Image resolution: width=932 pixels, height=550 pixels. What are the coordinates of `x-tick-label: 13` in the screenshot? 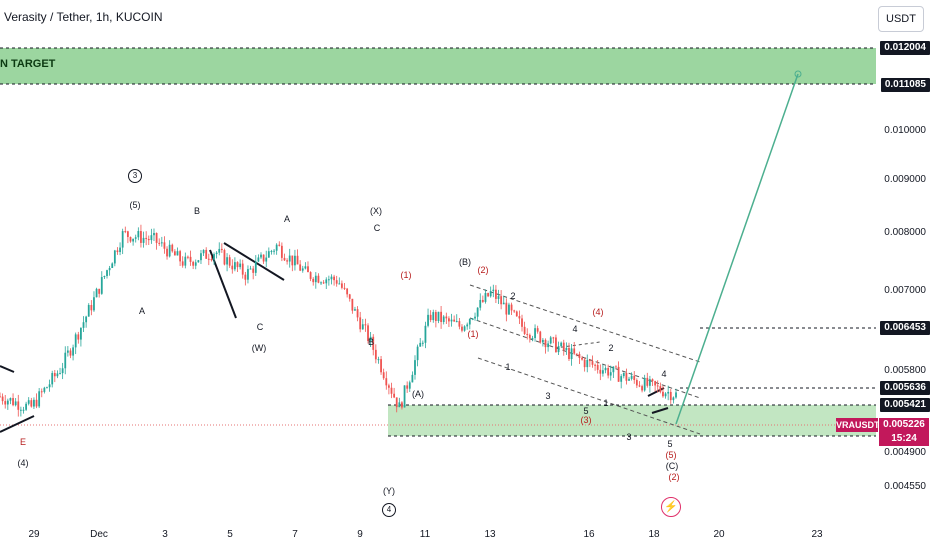 It's located at (490, 534).